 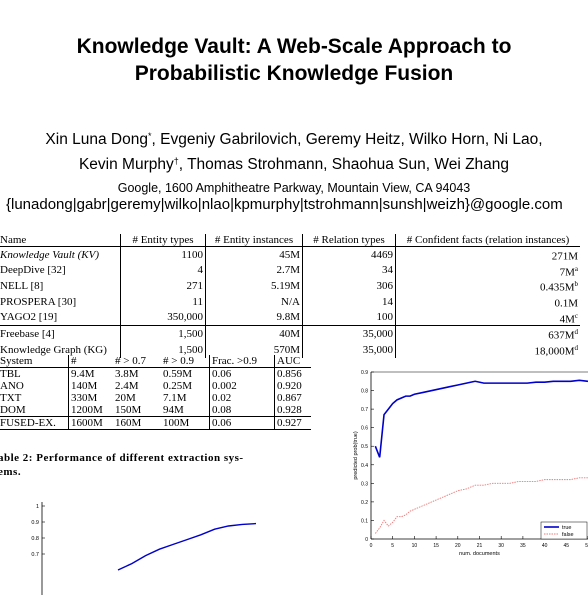 I want to click on table-row: YAGO2 [19] 350,000 9.8M 100 4Mc, so click(x=290, y=317).